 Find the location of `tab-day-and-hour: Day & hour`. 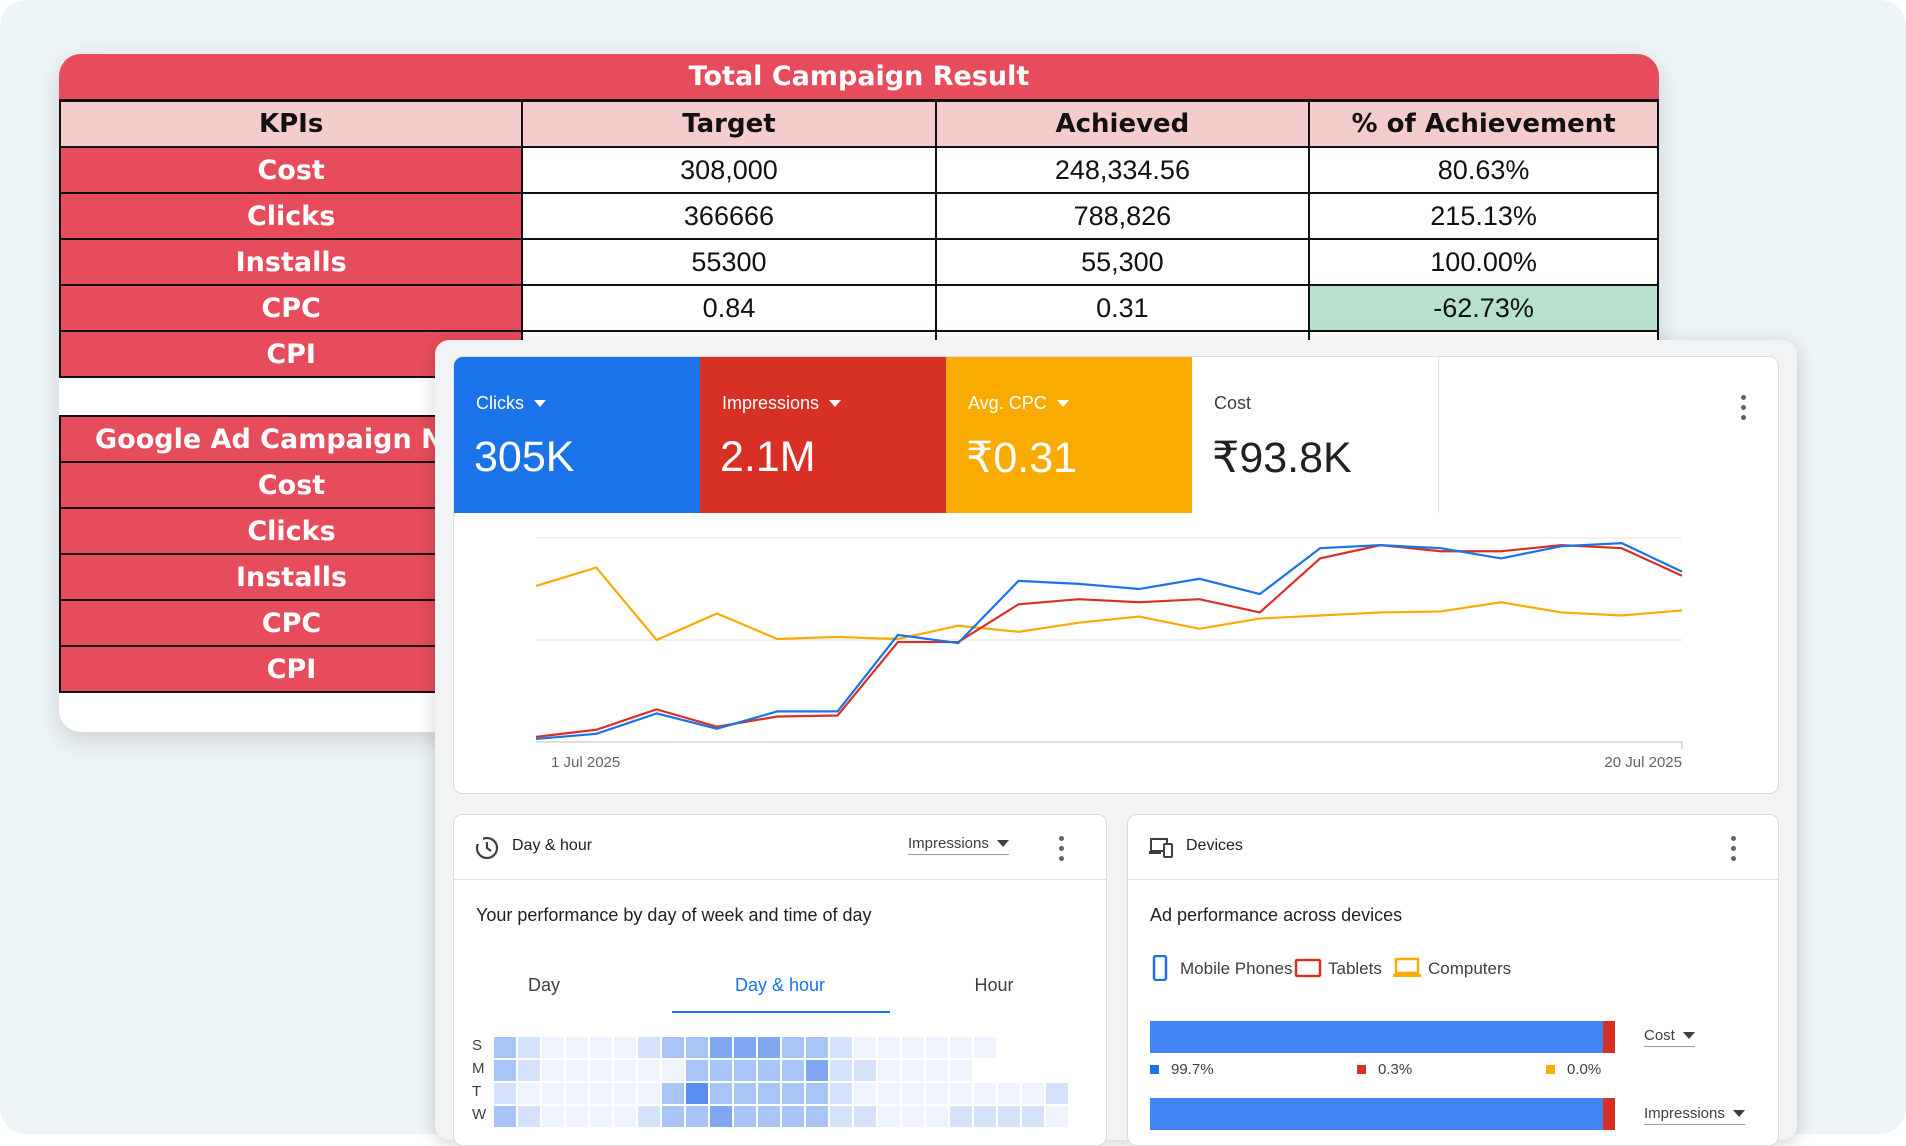

tab-day-and-hour: Day & hour is located at coordinates (780, 985).